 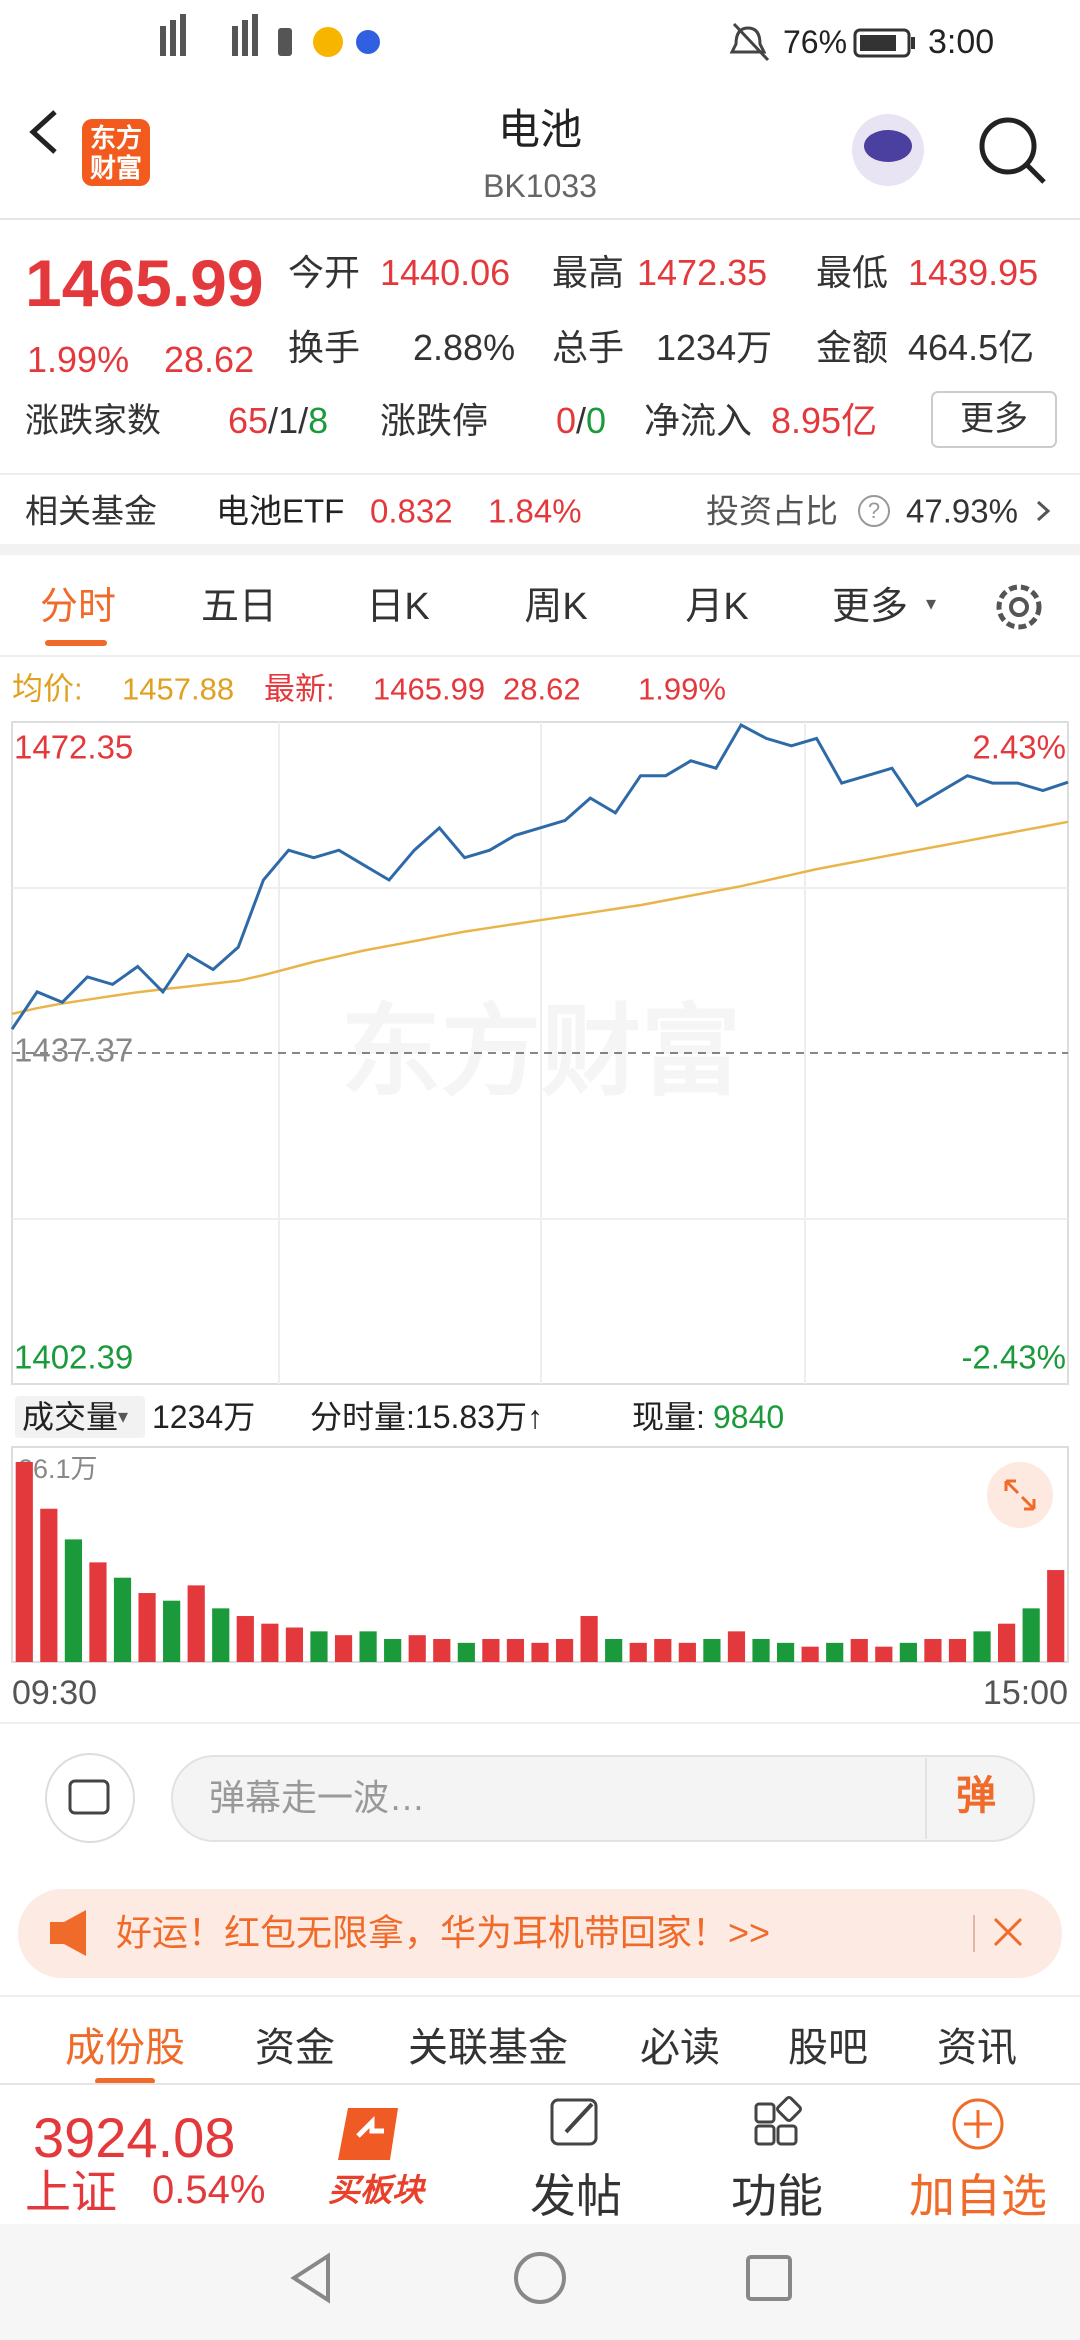 I want to click on legend-label: 最新:, so click(x=299, y=689).